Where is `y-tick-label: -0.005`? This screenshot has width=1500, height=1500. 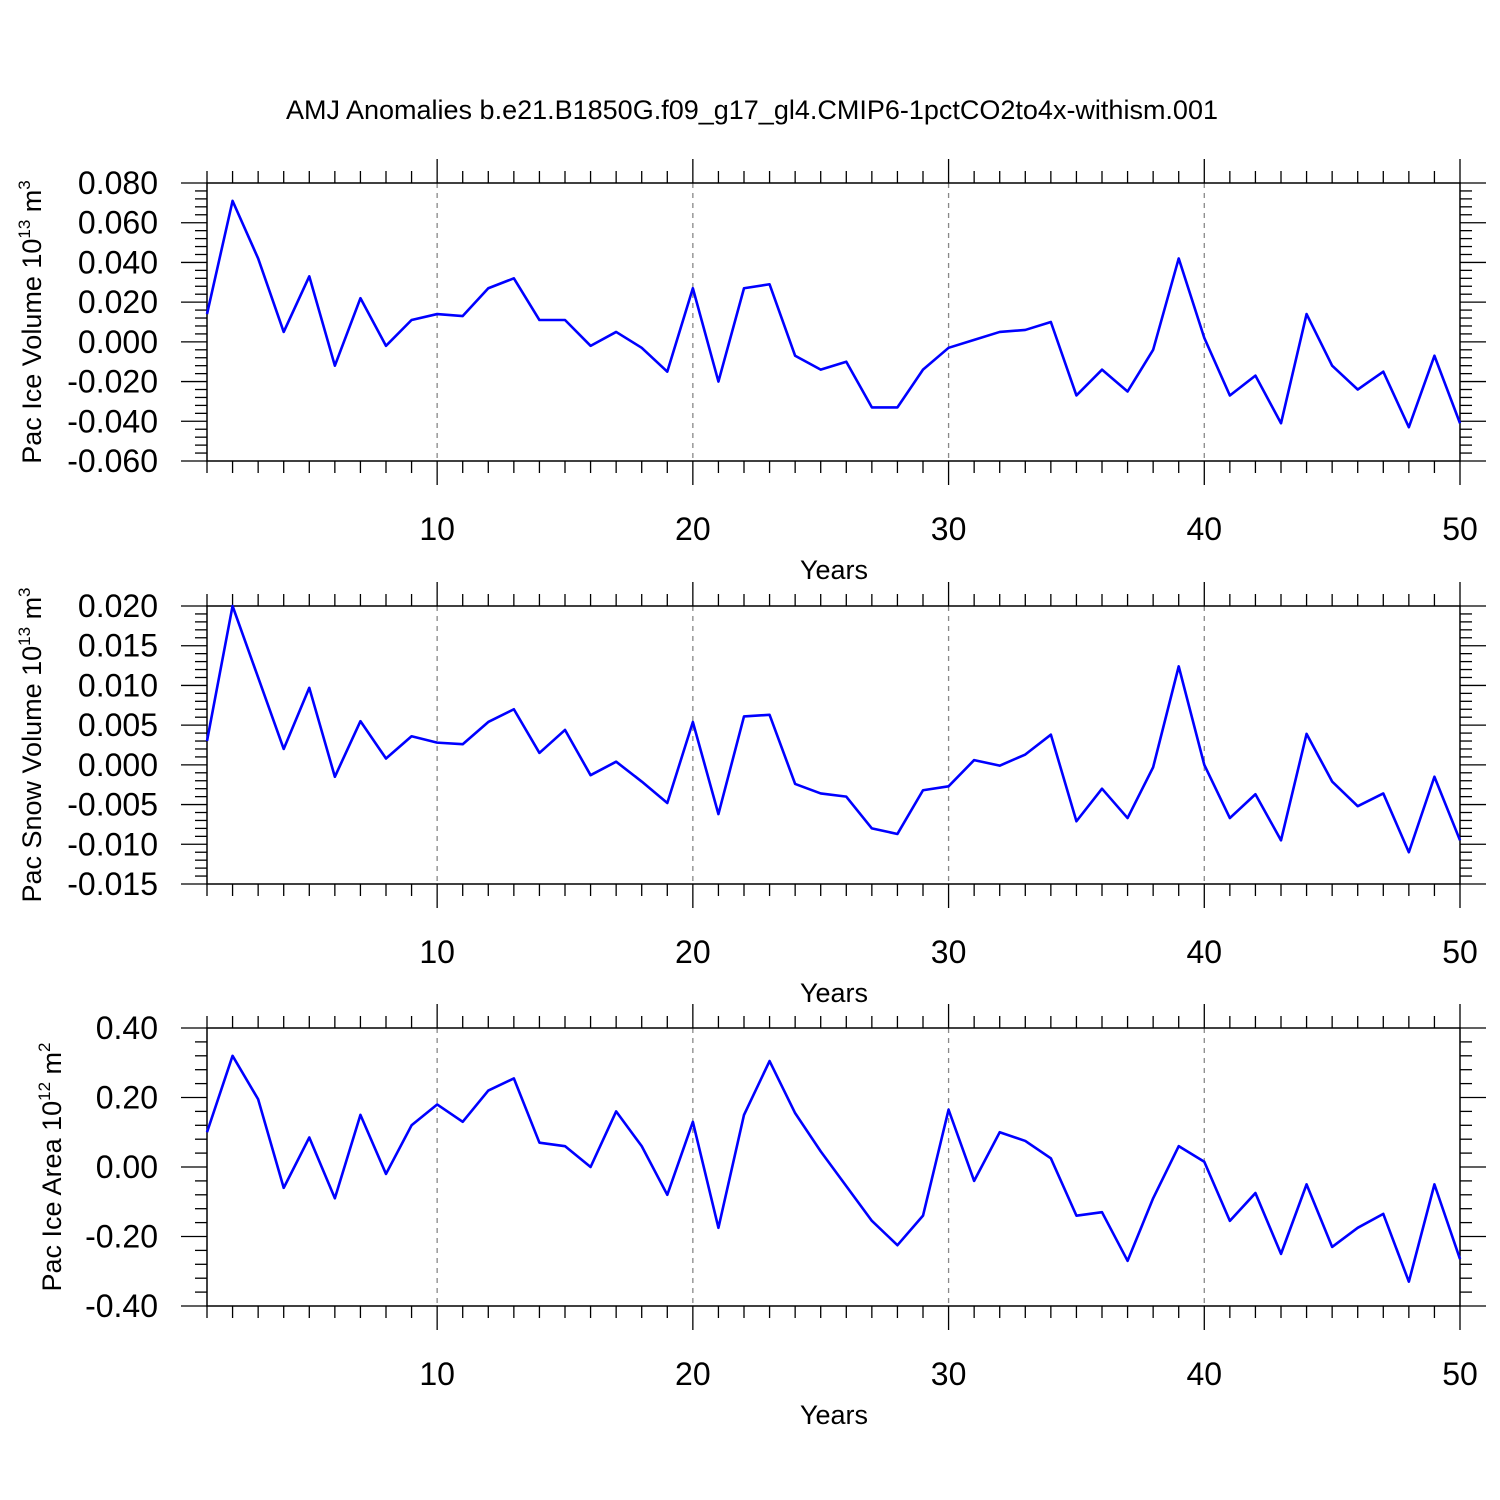
y-tick-label: -0.005 is located at coordinates (112, 805).